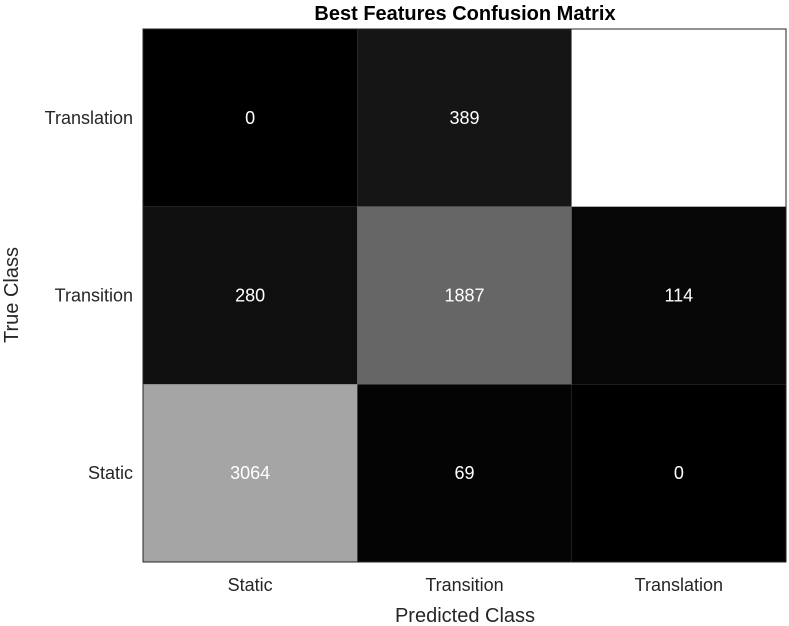 The height and width of the screenshot is (626, 789). I want to click on matrix-cell-r1-c2, so click(678, 295).